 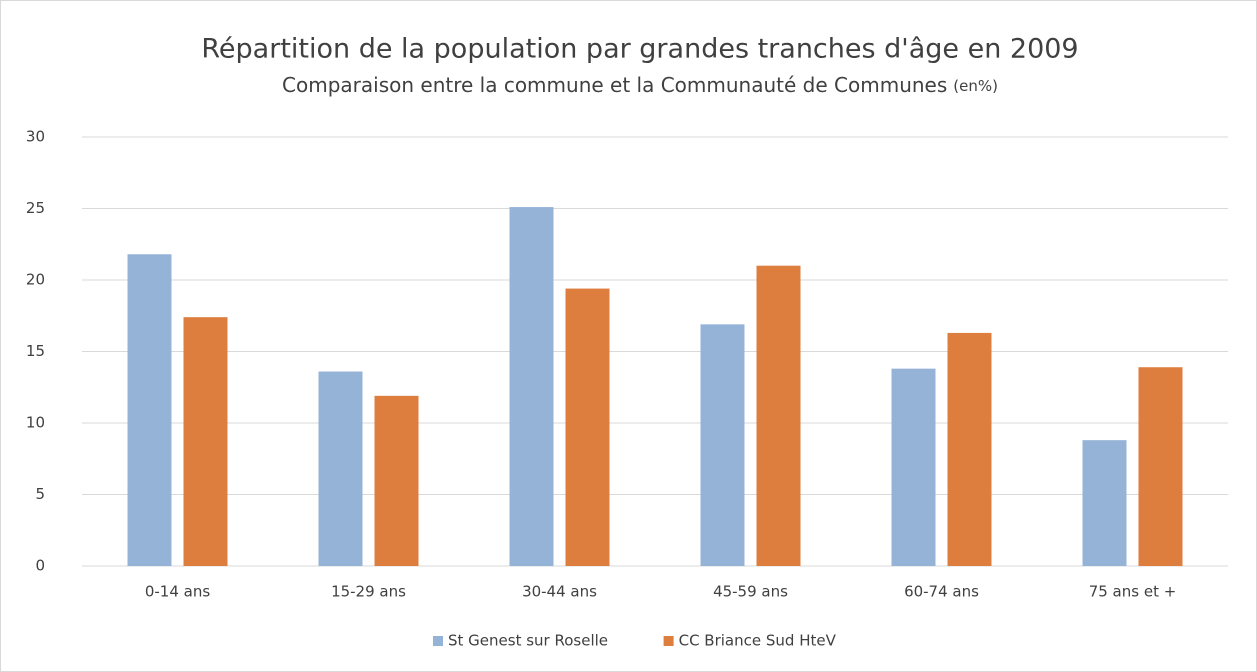 What do you see at coordinates (35, 351) in the screenshot?
I see `y-tick-label: 15` at bounding box center [35, 351].